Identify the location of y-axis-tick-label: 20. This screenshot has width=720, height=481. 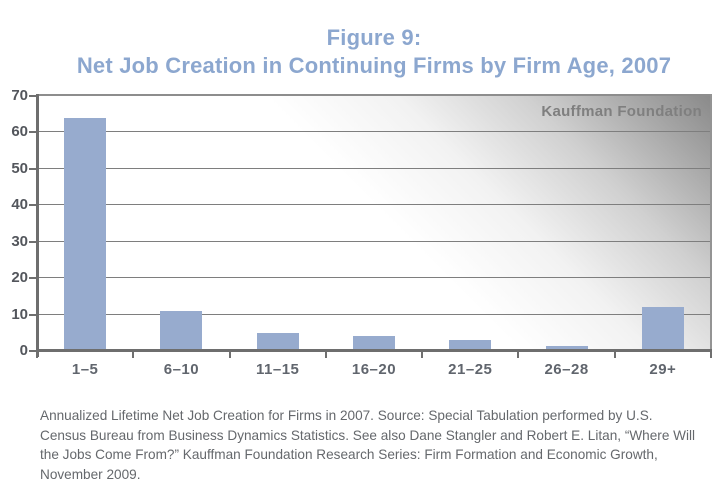
(19, 278).